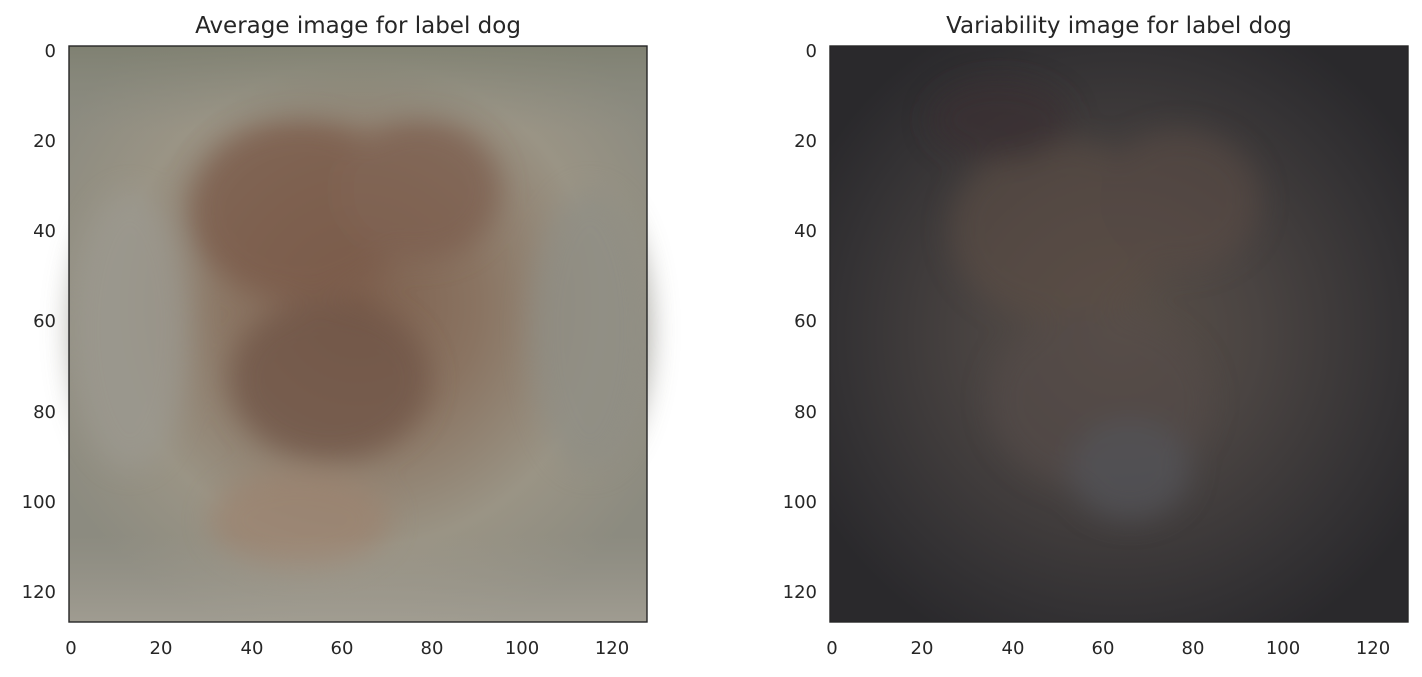  I want to click on average-y-tick-120: 120, so click(39, 592).